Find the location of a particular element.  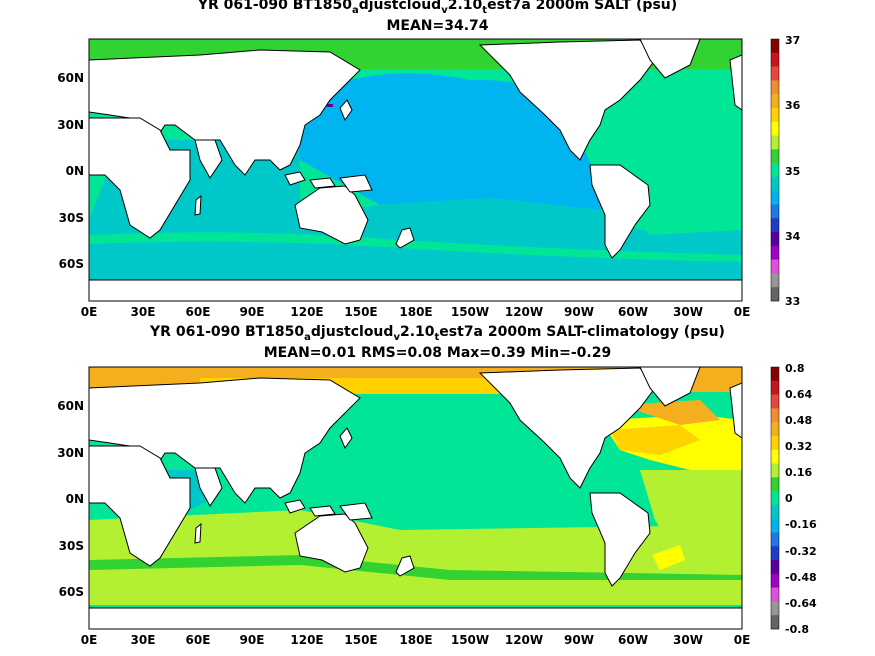

colorbar-label: 36 is located at coordinates (793, 105).